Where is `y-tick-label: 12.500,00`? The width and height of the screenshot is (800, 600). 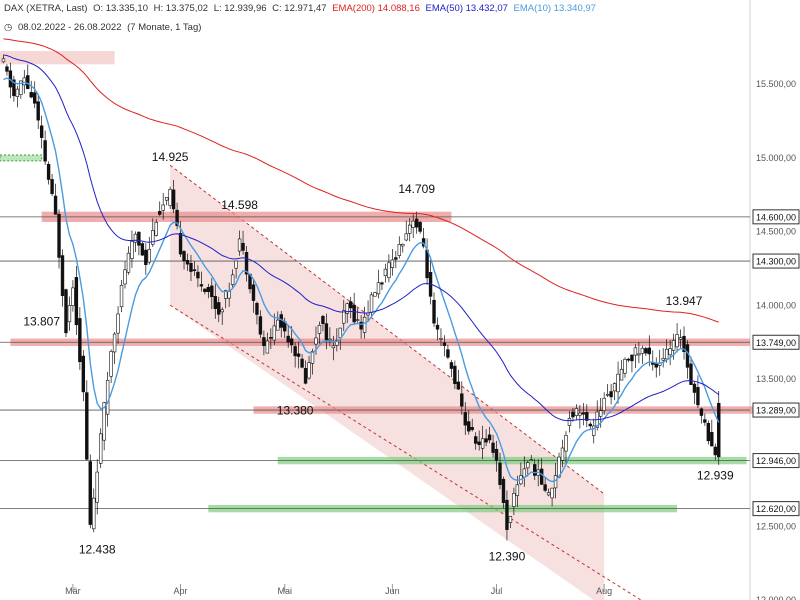 y-tick-label: 12.500,00 is located at coordinates (776, 526).